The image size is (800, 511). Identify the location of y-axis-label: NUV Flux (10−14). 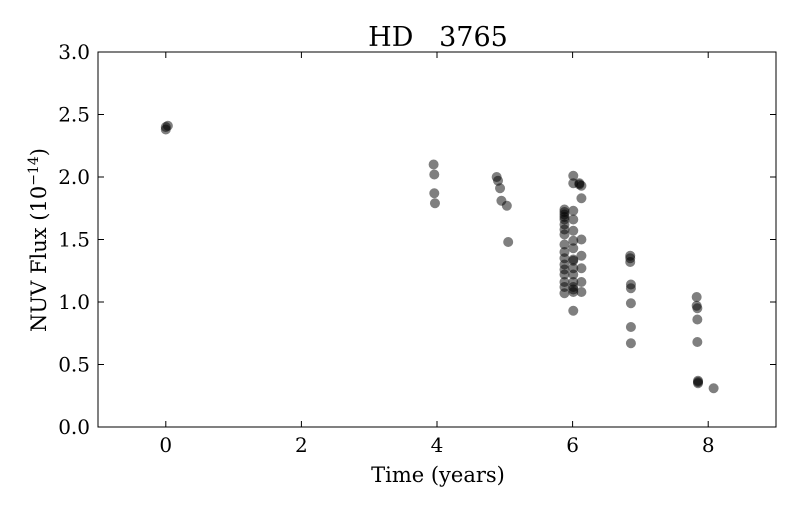
(38, 240).